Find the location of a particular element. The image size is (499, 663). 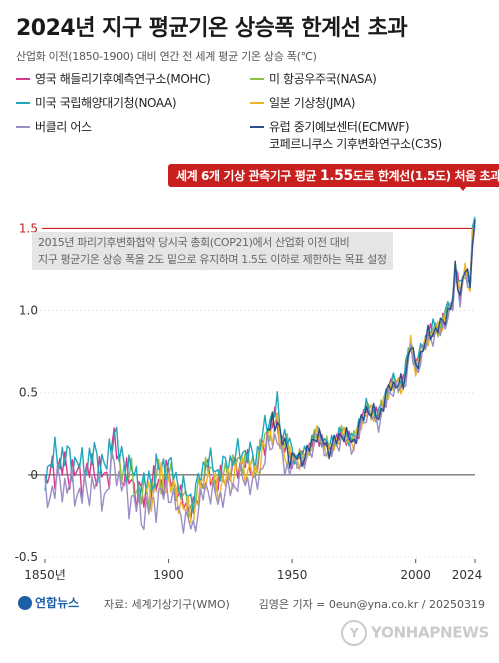

legend-item-mohc: 영국 해들리기후예측연구소(MOHC) is located at coordinates (113, 78).